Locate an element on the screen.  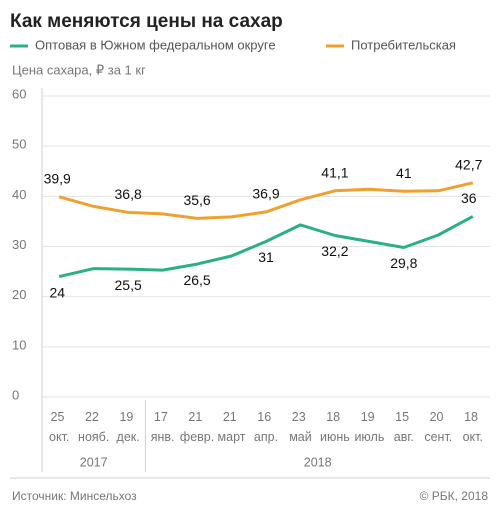
data-label: 29,8 is located at coordinates (403, 263).